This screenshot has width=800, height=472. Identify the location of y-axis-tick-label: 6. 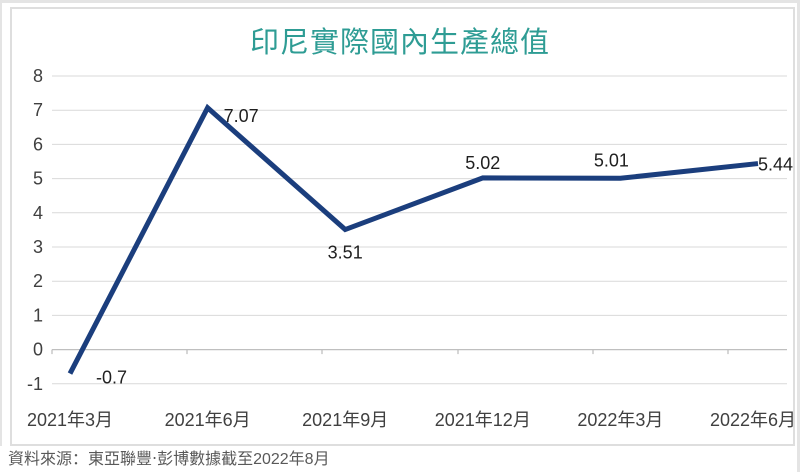
(38, 144).